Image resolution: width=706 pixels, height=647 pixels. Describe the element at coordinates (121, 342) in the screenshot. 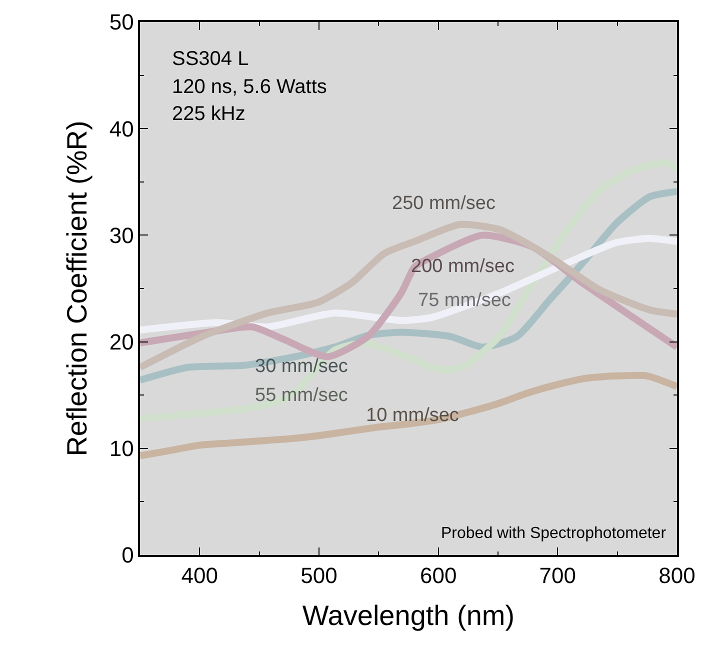

I see `y-tick-label: 20` at that location.